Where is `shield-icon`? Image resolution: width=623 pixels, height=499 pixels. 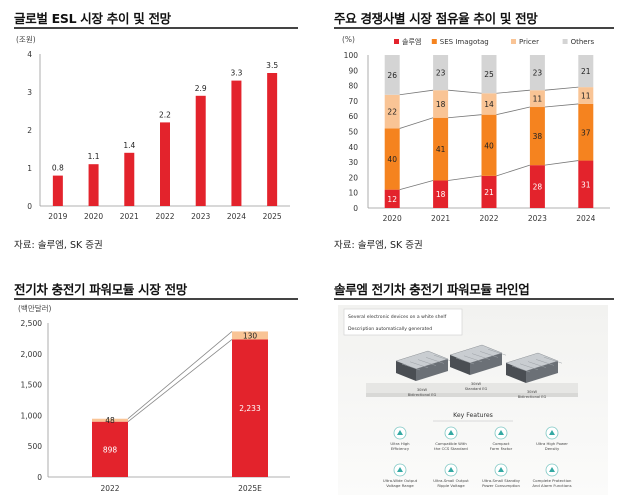
shield-icon is located at coordinates (451, 433).